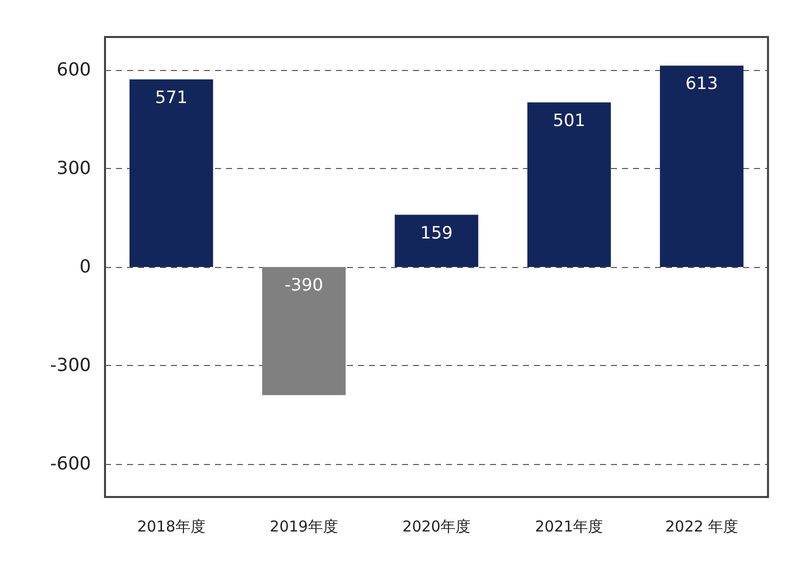 The image size is (787, 577). What do you see at coordinates (171, 527) in the screenshot?
I see `x-tick-label: 2018年度` at bounding box center [171, 527].